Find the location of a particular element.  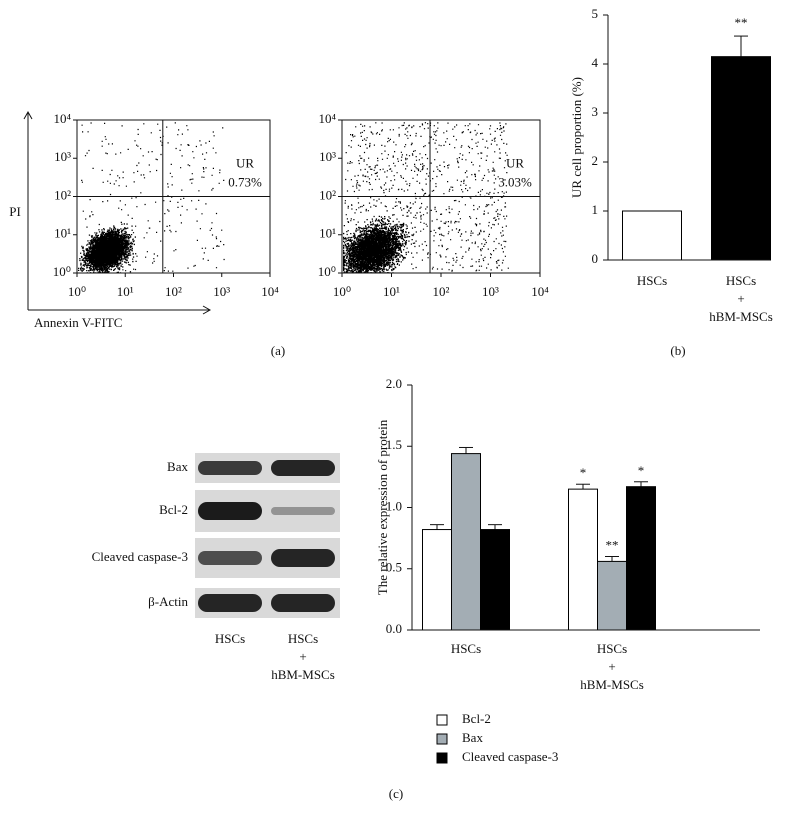

legend-label: Bcl-2 is located at coordinates (476, 718).